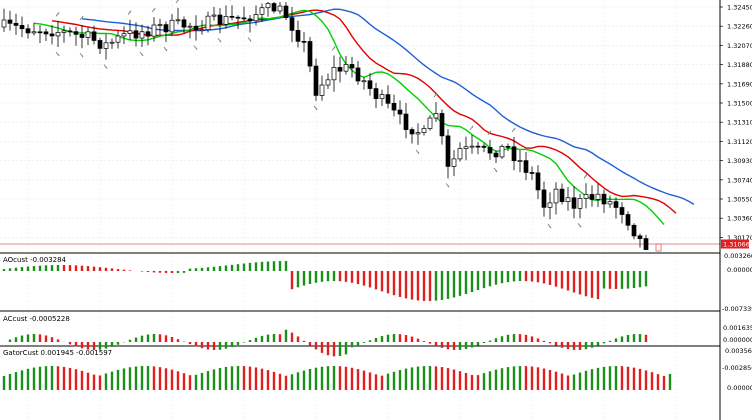  What do you see at coordinates (738, 351) in the screenshot?
I see `gator-axis-label-top: 0.003569` at bounding box center [738, 351].